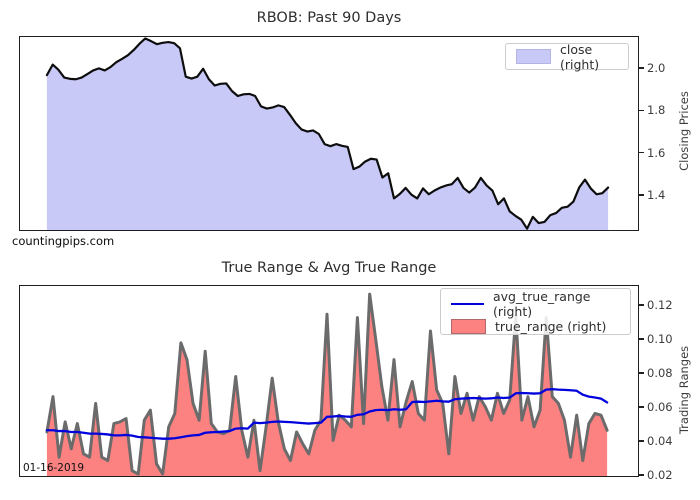 The image size is (700, 500). Describe the element at coordinates (656, 68) in the screenshot. I see `y-tick-label: 2.0` at that location.